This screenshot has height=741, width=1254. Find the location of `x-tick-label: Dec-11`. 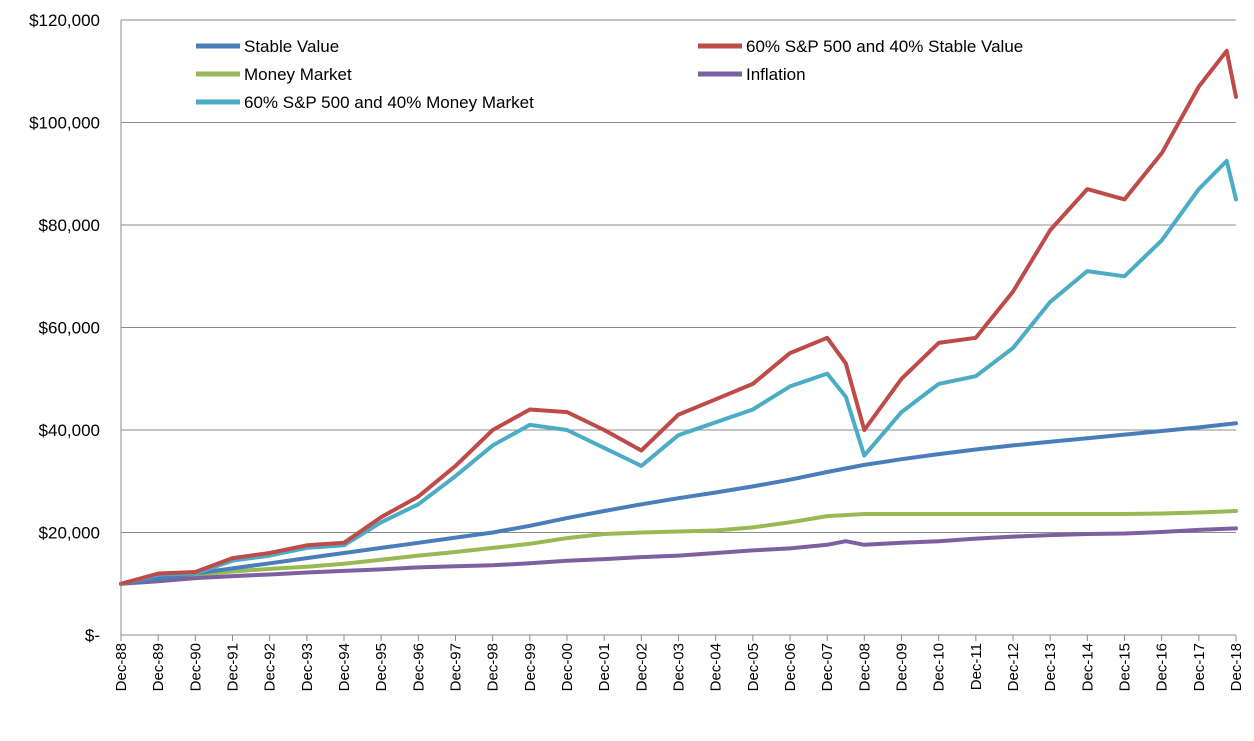

x-tick-label: Dec-11 is located at coordinates (976, 666).